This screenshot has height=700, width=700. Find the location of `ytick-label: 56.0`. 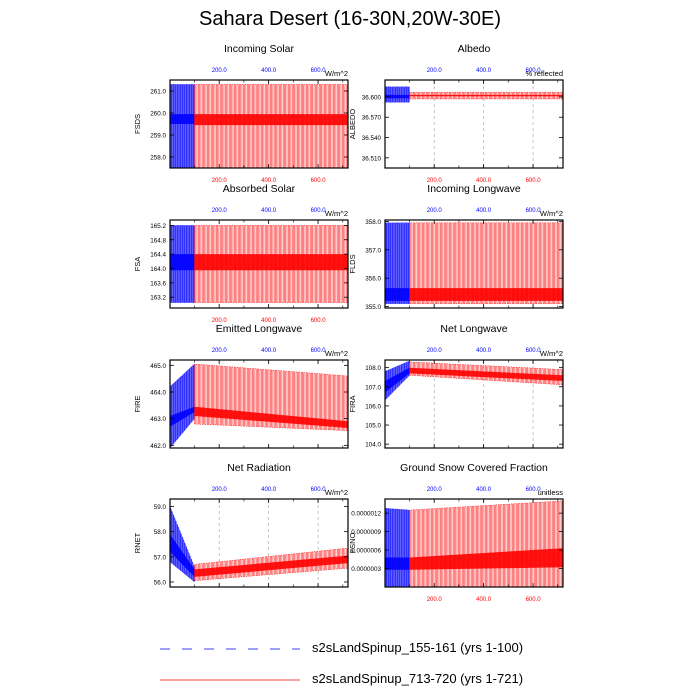

ytick-label: 56.0 is located at coordinates (160, 582).